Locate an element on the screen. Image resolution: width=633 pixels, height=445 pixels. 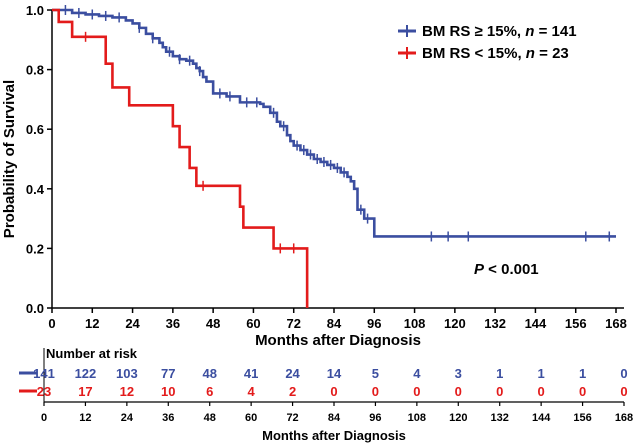
x-tick-label: 96 is located at coordinates (374, 323).